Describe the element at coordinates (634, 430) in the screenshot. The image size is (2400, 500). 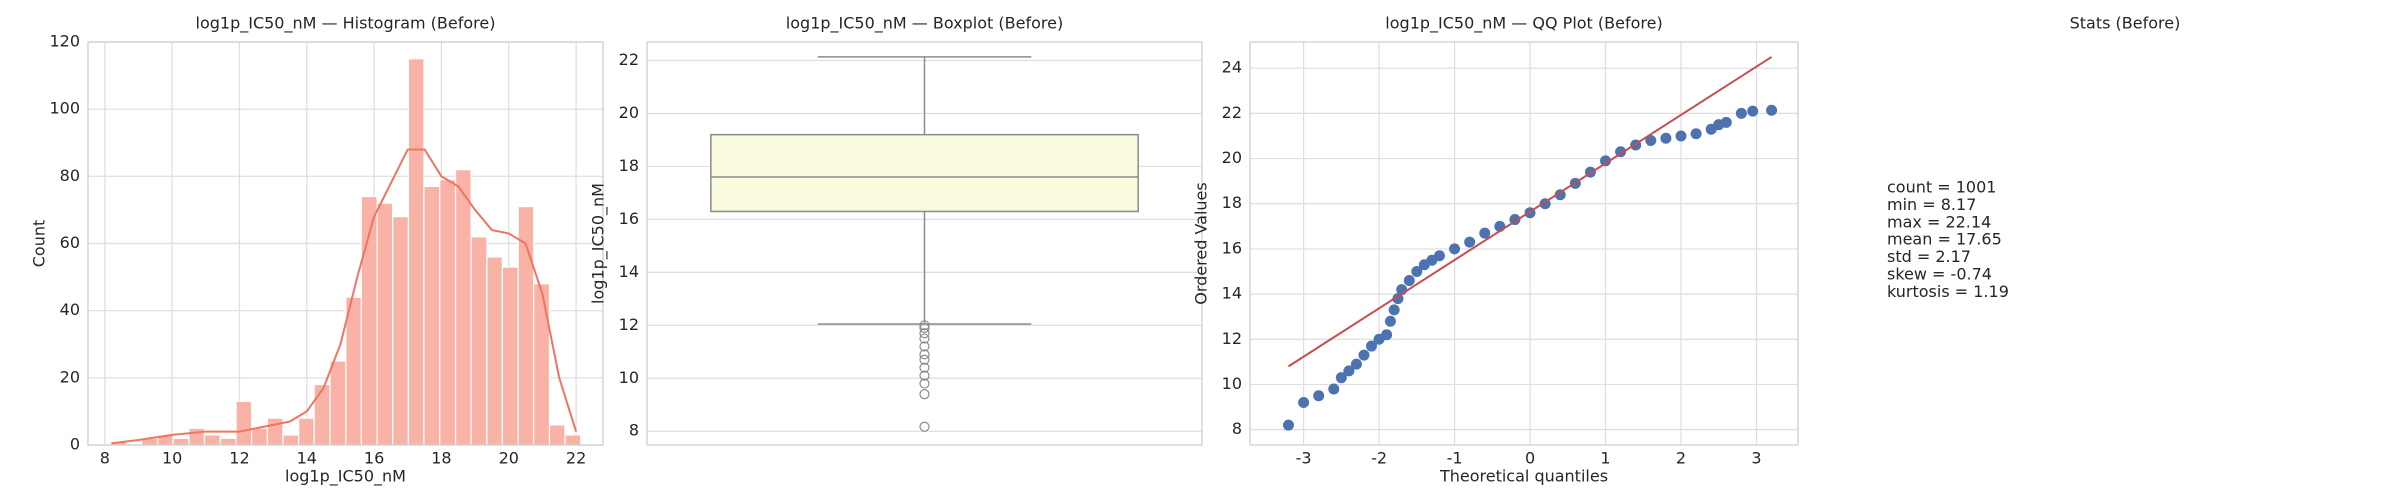
I see `y-tick-label: 8` at that location.